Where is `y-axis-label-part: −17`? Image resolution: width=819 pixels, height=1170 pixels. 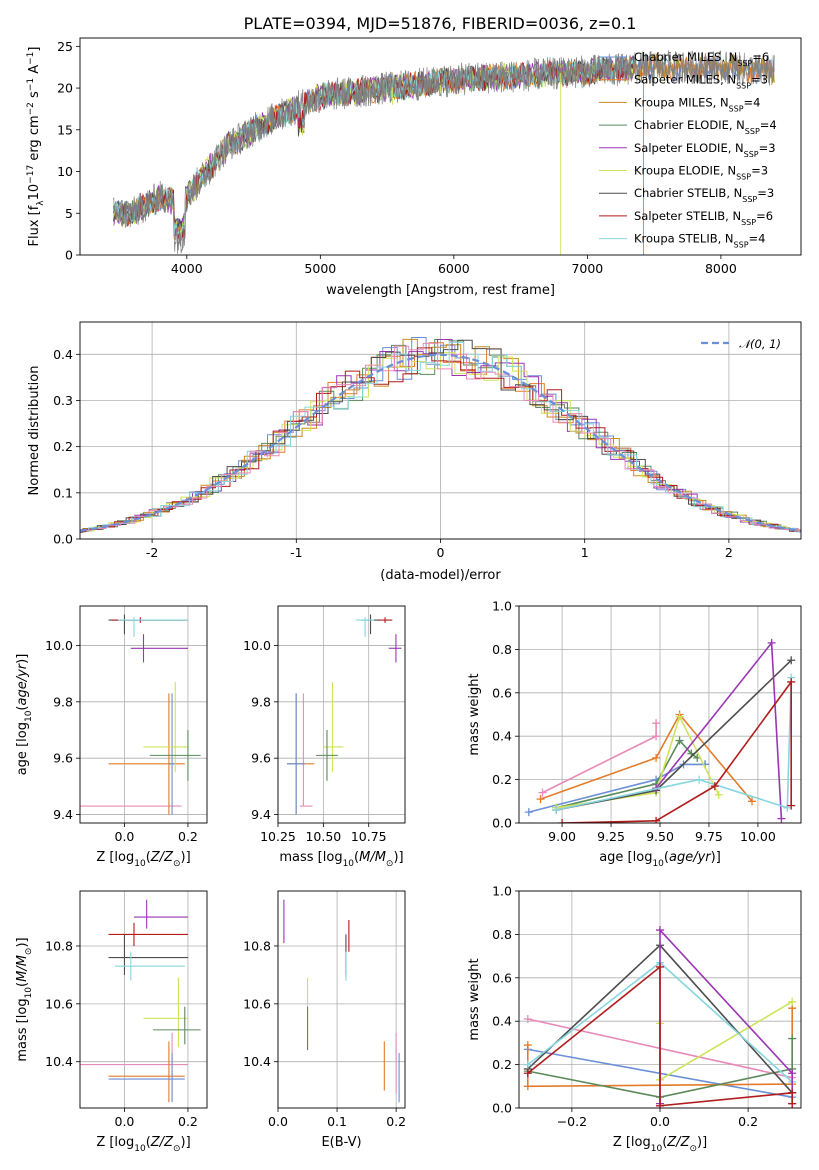
y-axis-label-part: −17 is located at coordinates (31, 174).